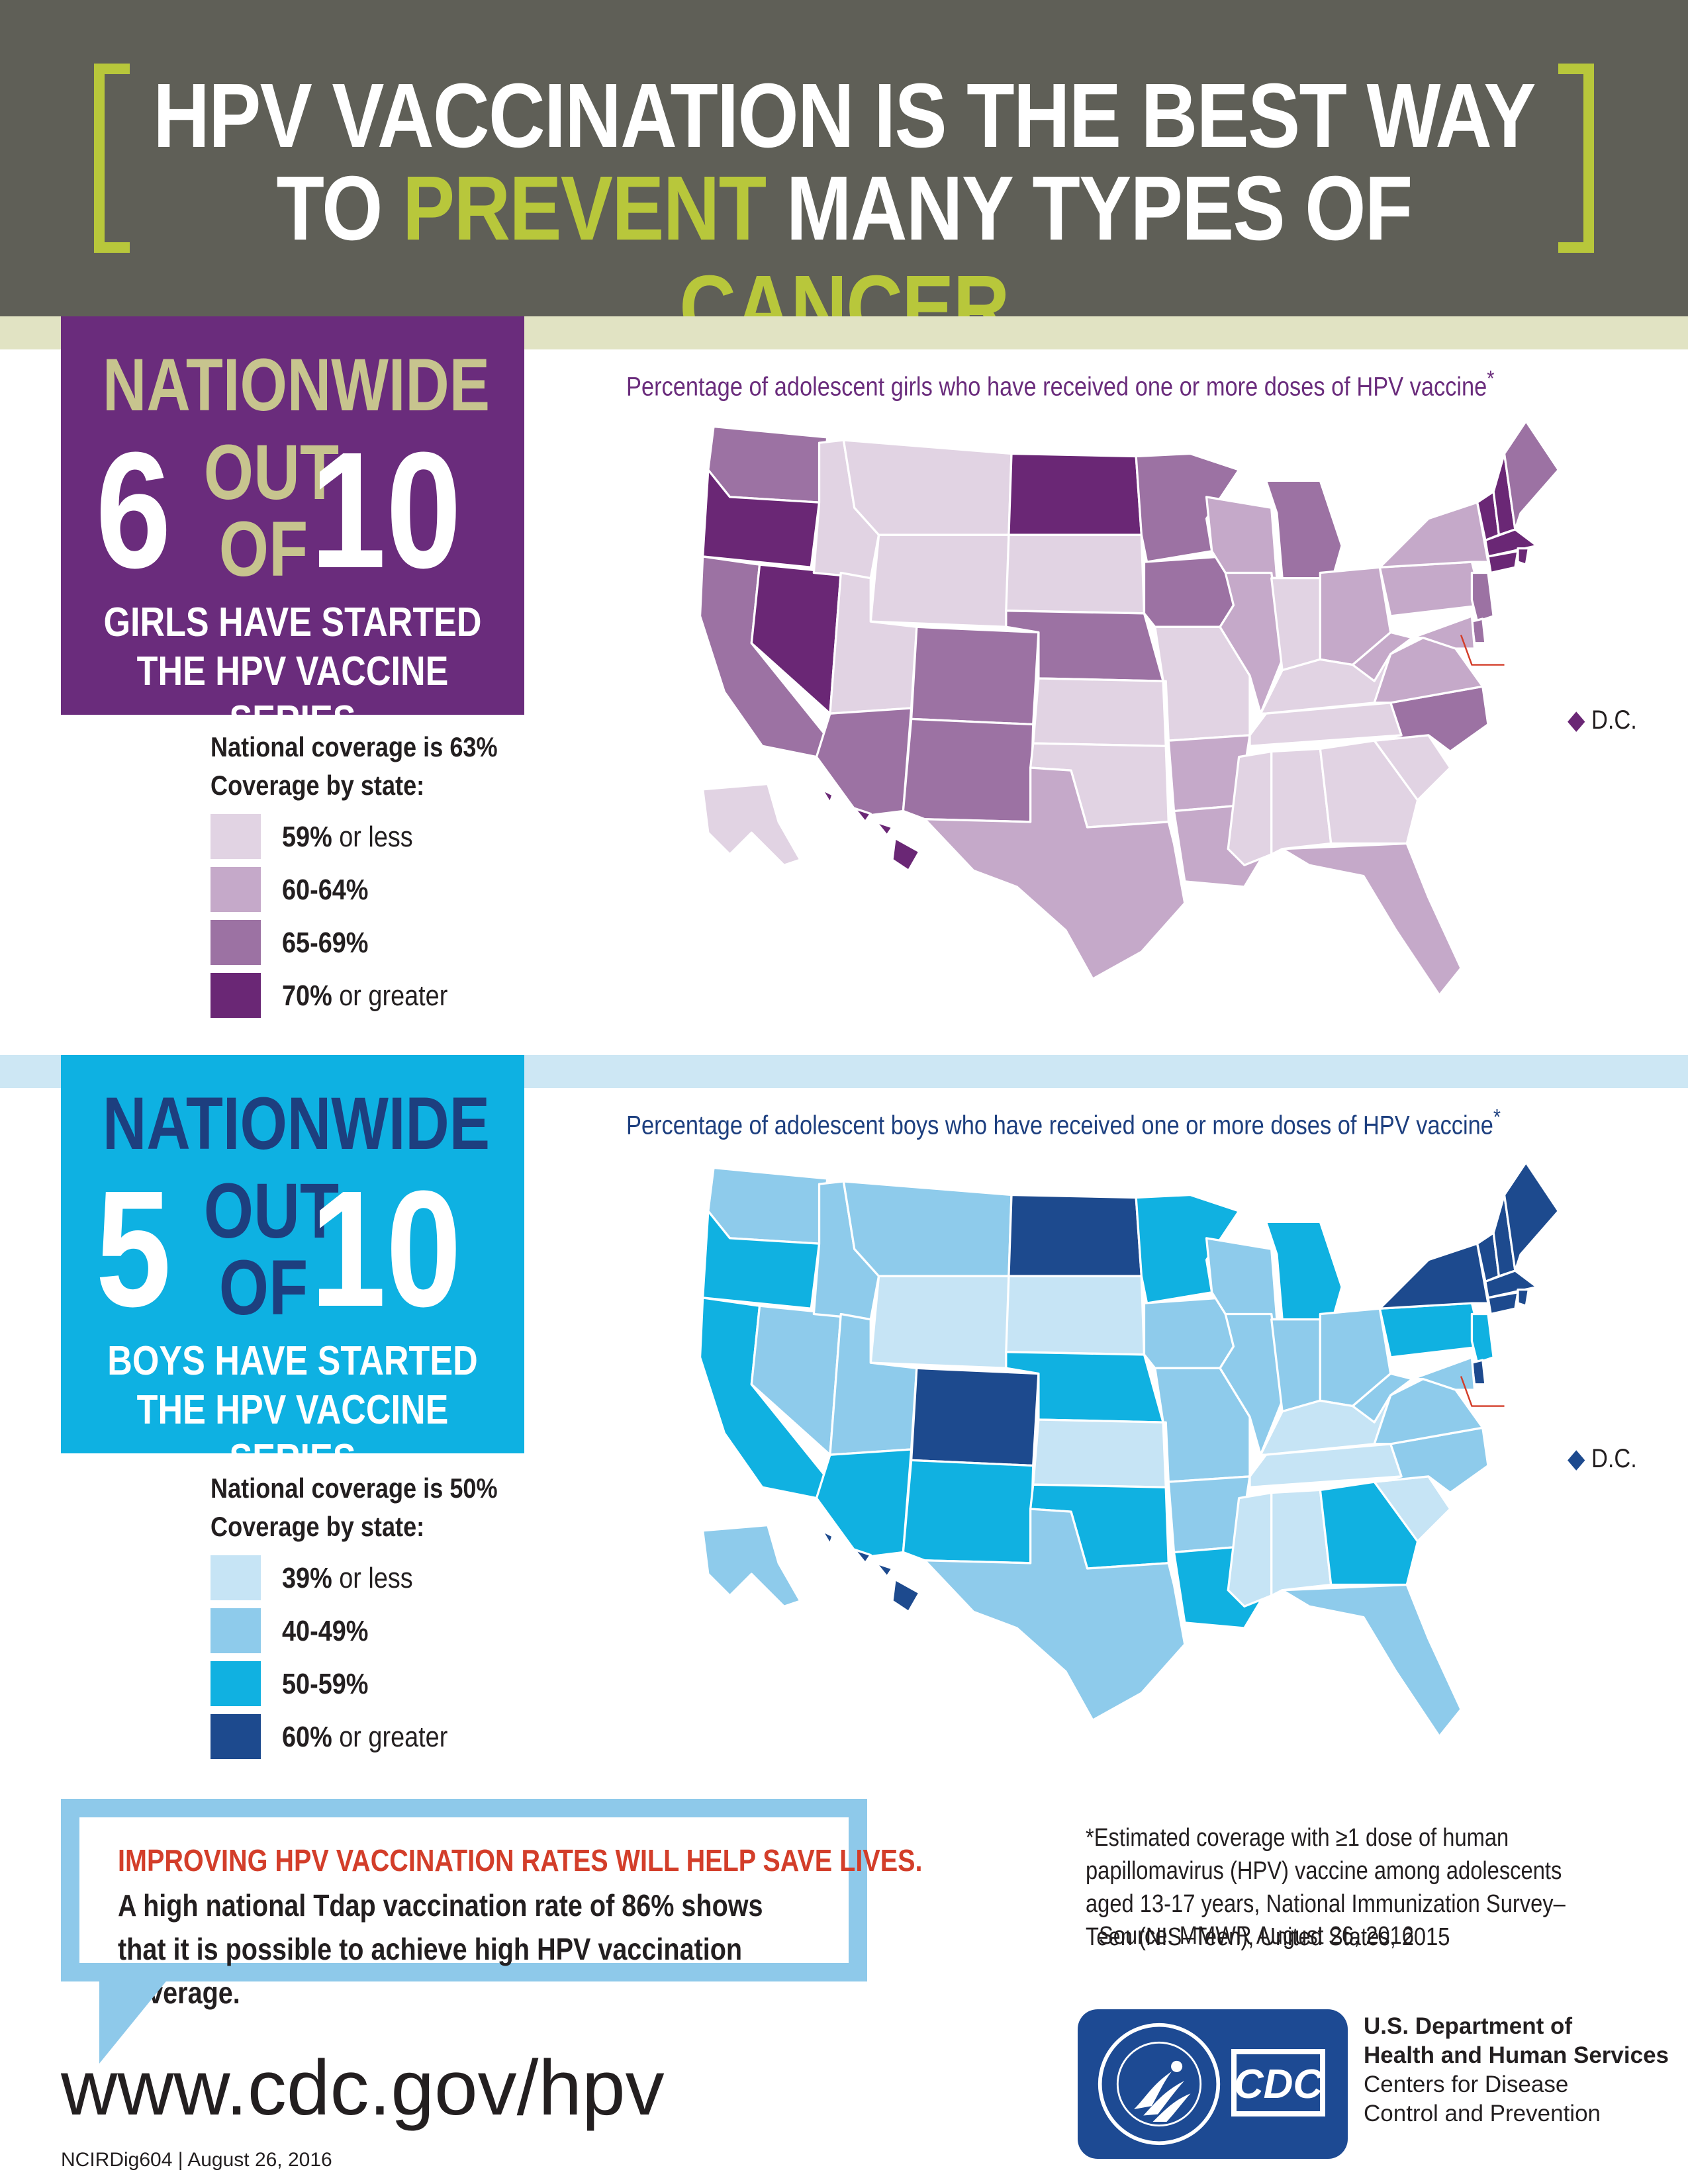 Image resolution: width=1688 pixels, height=2184 pixels. I want to click on state-sd, so click(1075, 1315).